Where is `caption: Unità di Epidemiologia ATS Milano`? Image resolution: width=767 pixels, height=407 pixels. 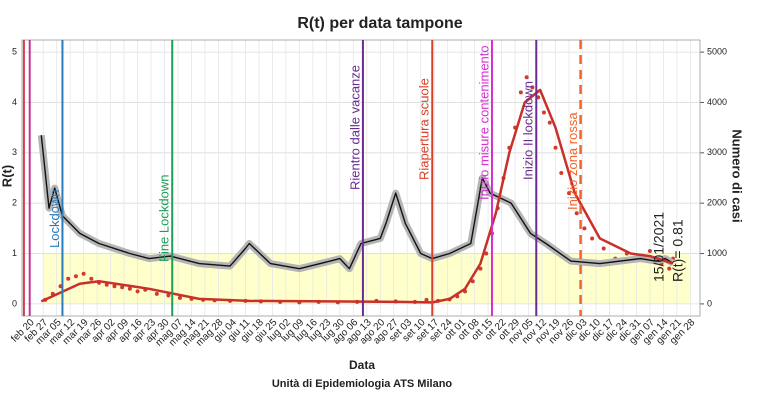 caption: Unità di Epidemiologia ATS Milano is located at coordinates (362, 384).